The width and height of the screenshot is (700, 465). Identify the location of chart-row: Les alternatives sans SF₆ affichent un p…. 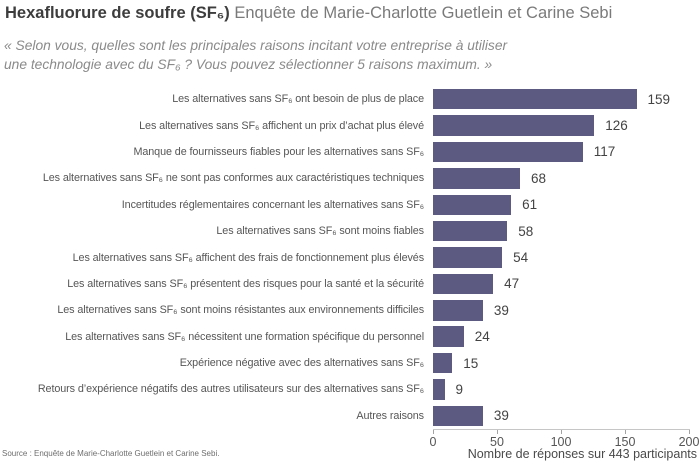
(350, 125).